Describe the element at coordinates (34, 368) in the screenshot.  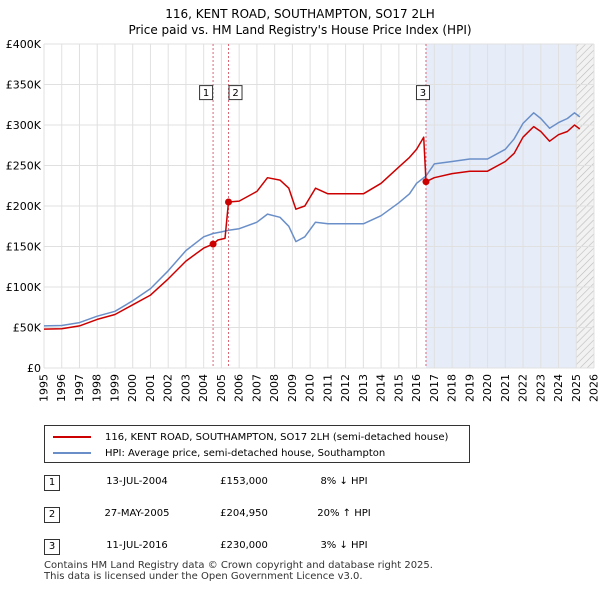
I see `y-tick-label: £0` at that location.